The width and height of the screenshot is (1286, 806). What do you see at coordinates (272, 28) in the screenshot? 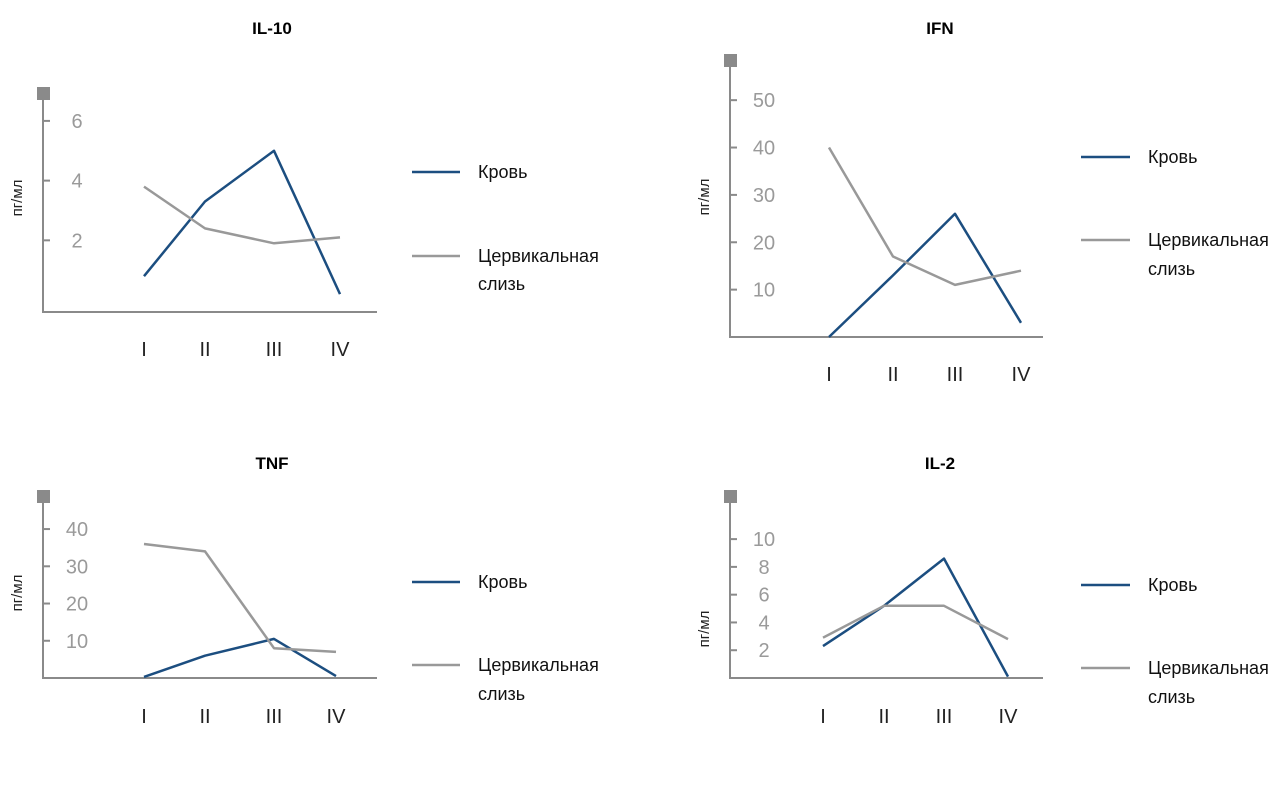
I see `chart-title: IL-10` at bounding box center [272, 28].